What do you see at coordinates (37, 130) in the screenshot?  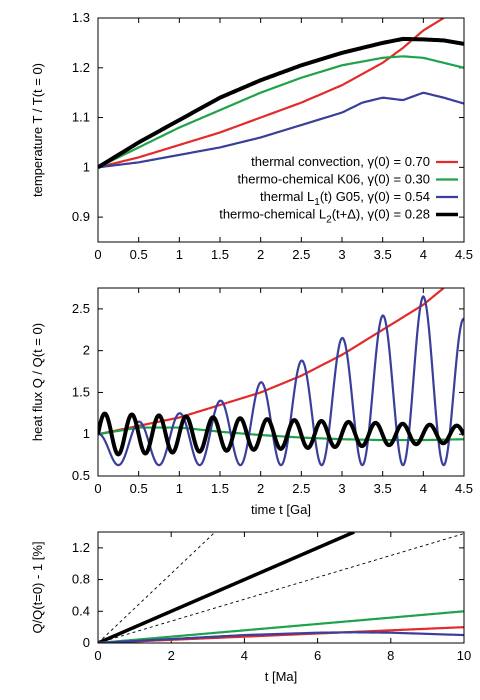 I see `y-axis-label: temperature T / T(t = 0)` at bounding box center [37, 130].